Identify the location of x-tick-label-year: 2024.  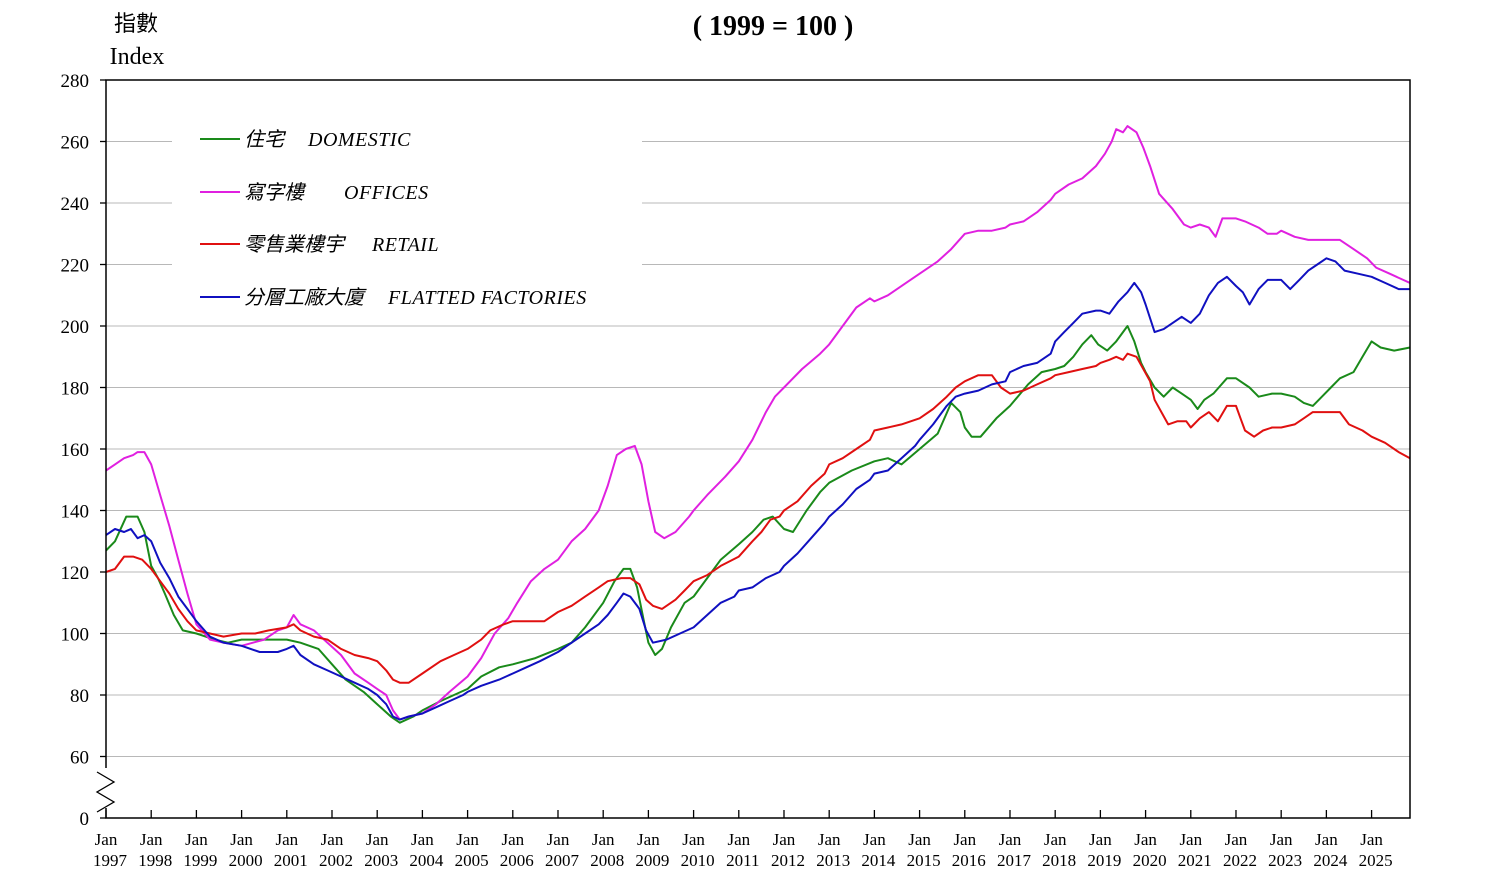
(1330, 860).